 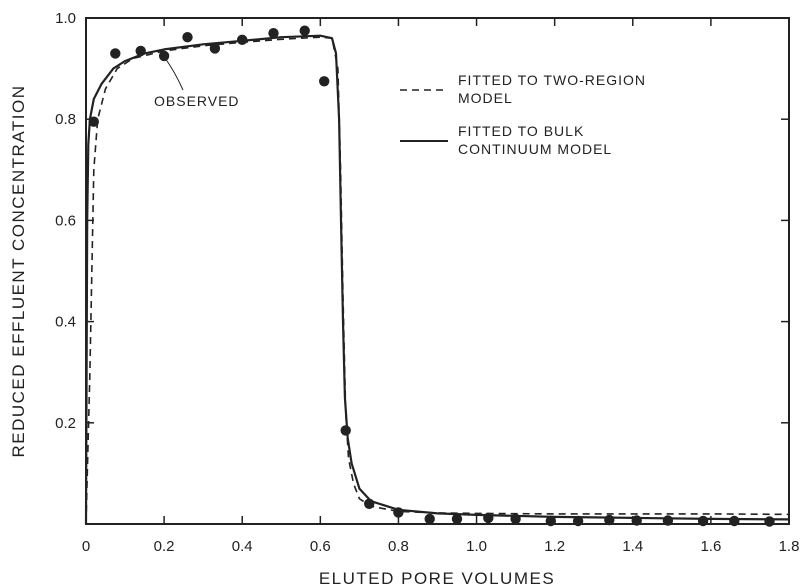 I want to click on y-tick-label: 0.8, so click(x=65, y=119).